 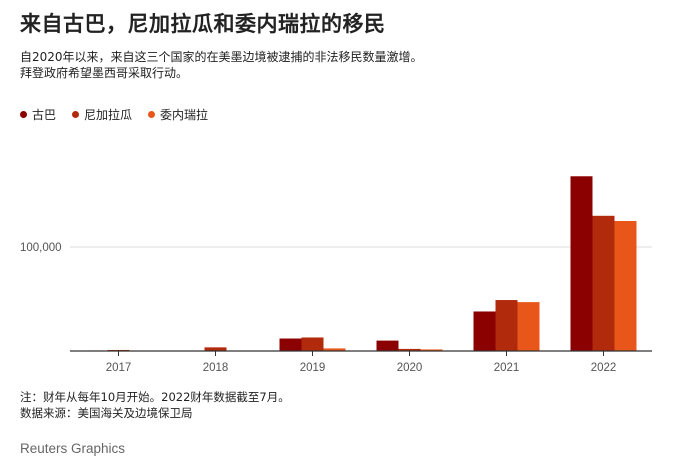 I want to click on data-source-note: 数据来源：美国海关及边境保卫局, so click(x=106, y=413).